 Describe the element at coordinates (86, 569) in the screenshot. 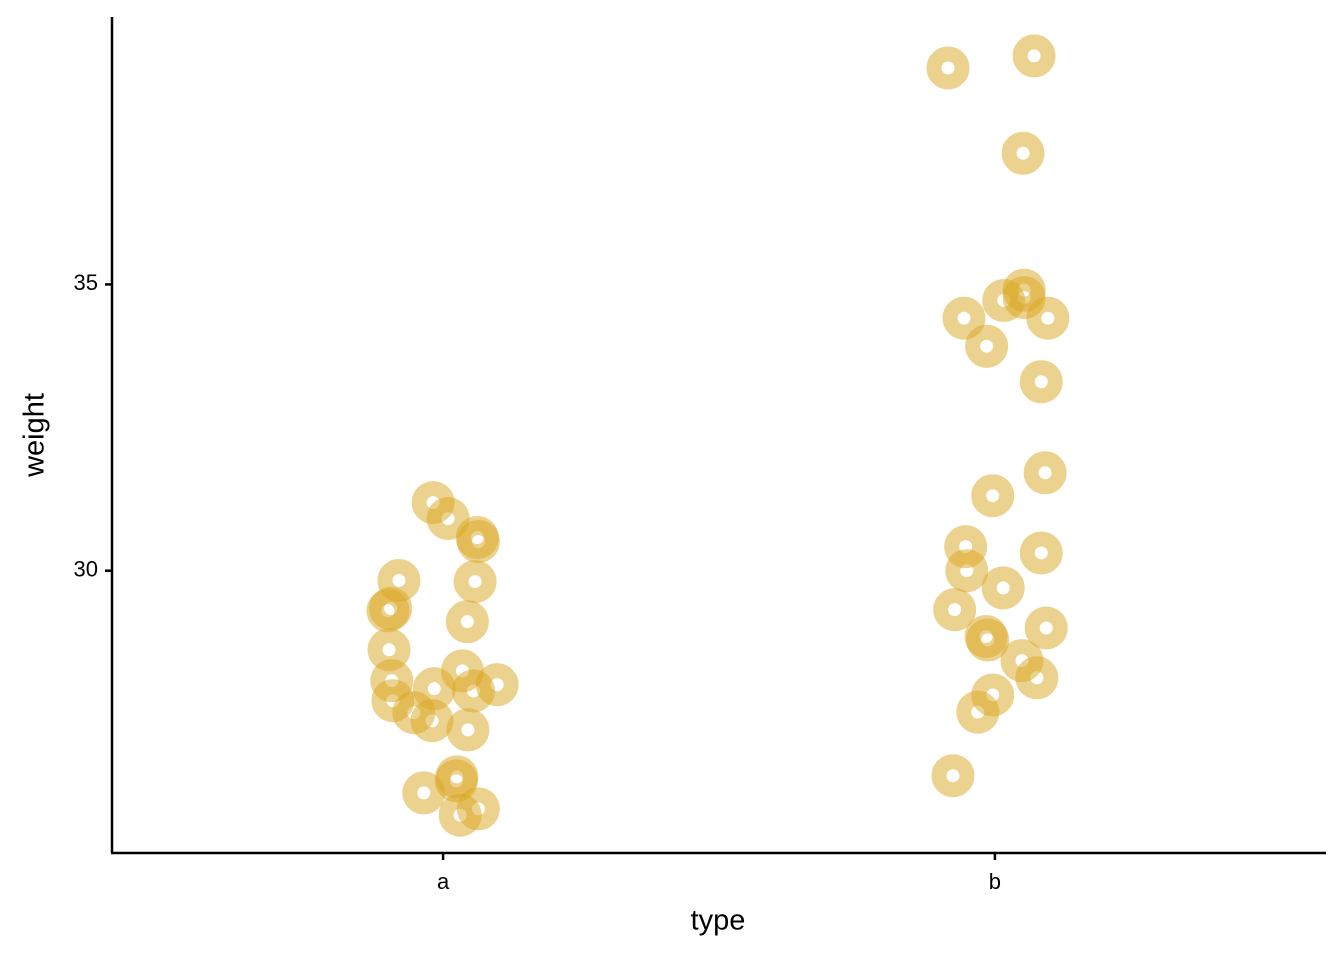

I see `y-tick-label: 30` at that location.